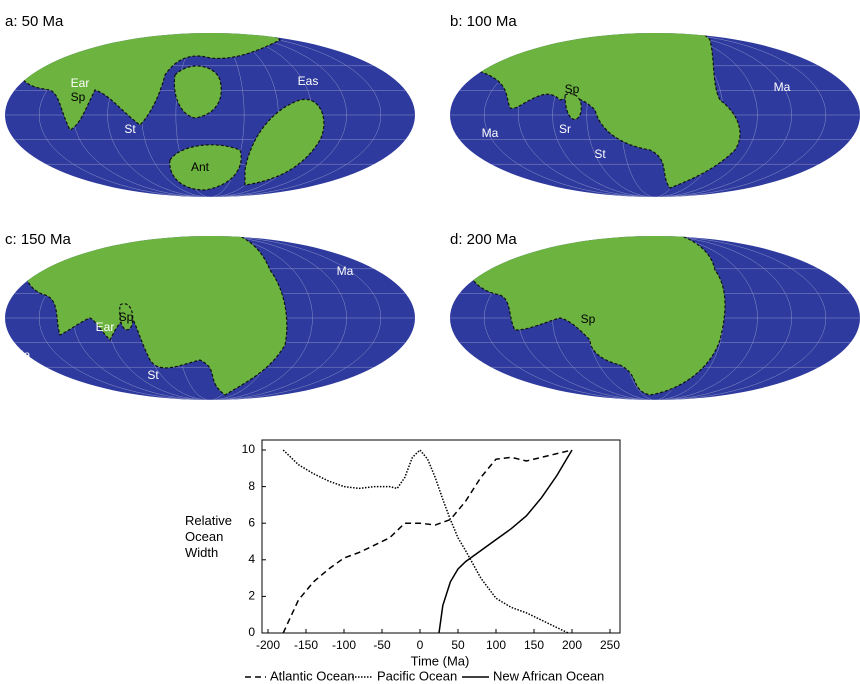 The width and height of the screenshot is (860, 684). What do you see at coordinates (251, 632) in the screenshot?
I see `y-tick-label: 0` at bounding box center [251, 632].